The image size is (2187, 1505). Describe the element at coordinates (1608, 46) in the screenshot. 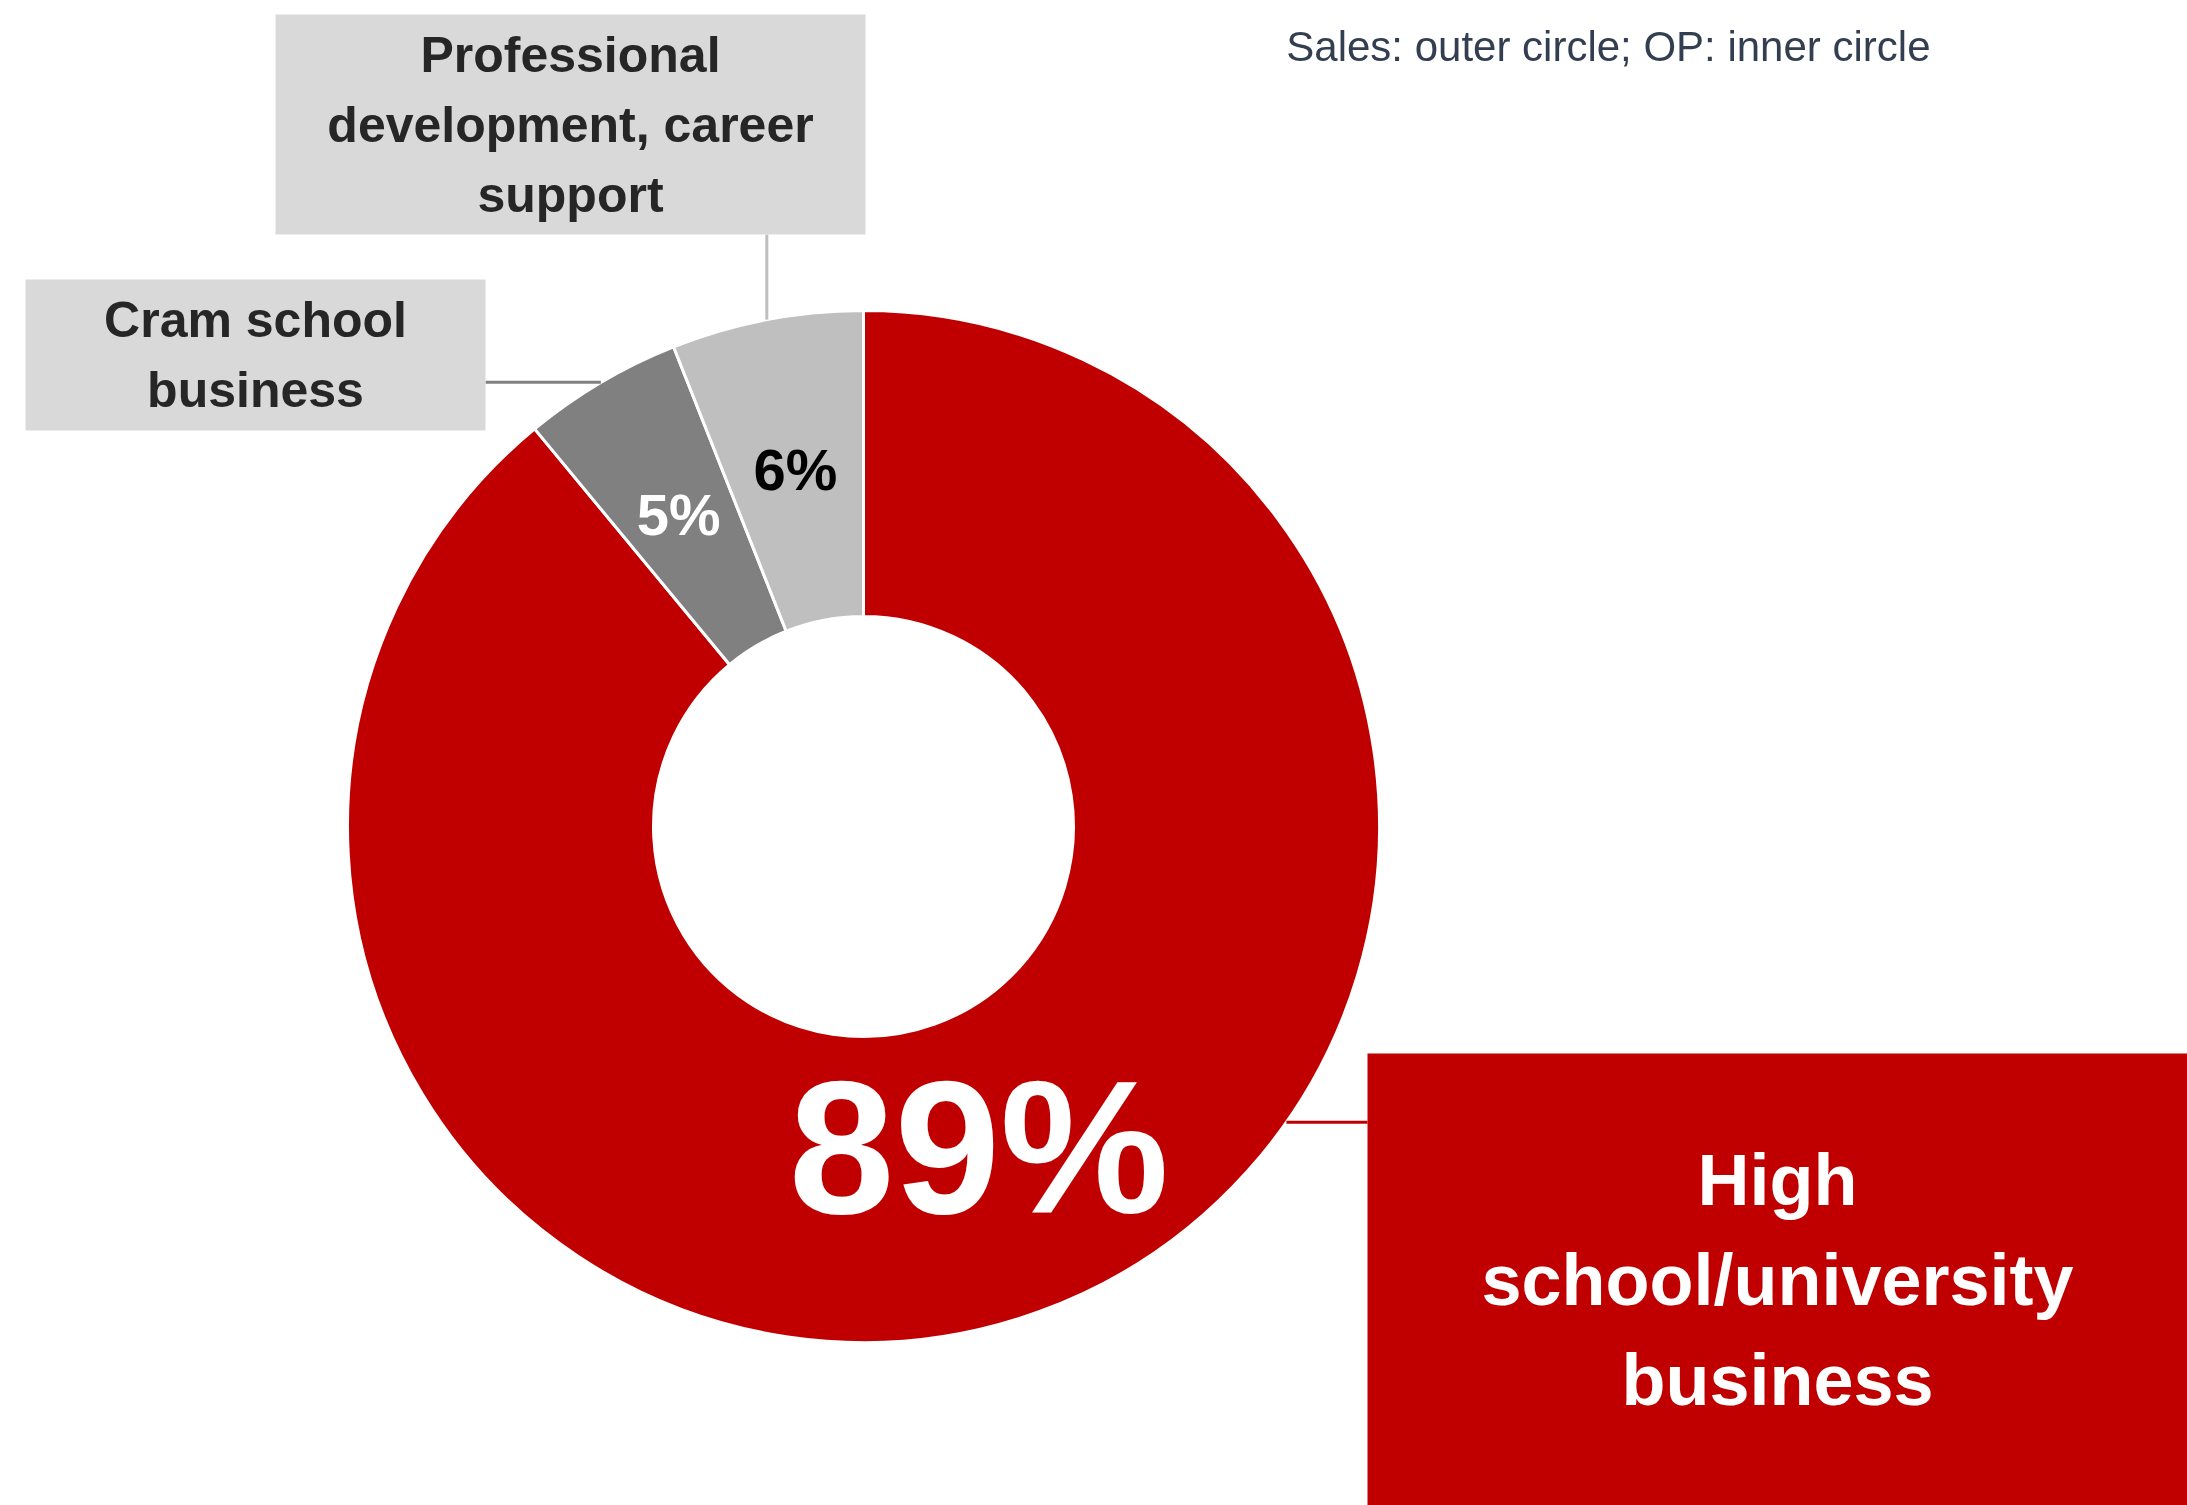

I see `text: Sales: outer circle; OP: inner circle` at that location.